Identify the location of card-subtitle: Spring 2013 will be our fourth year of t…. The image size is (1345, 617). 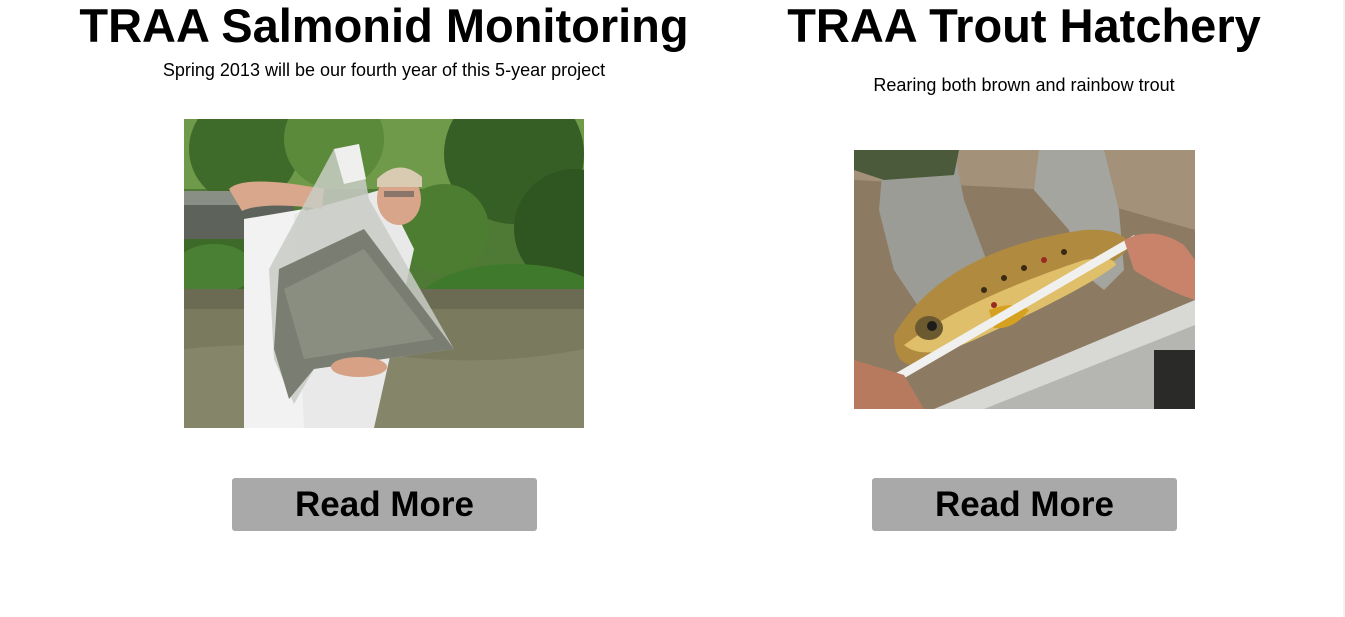
(384, 70).